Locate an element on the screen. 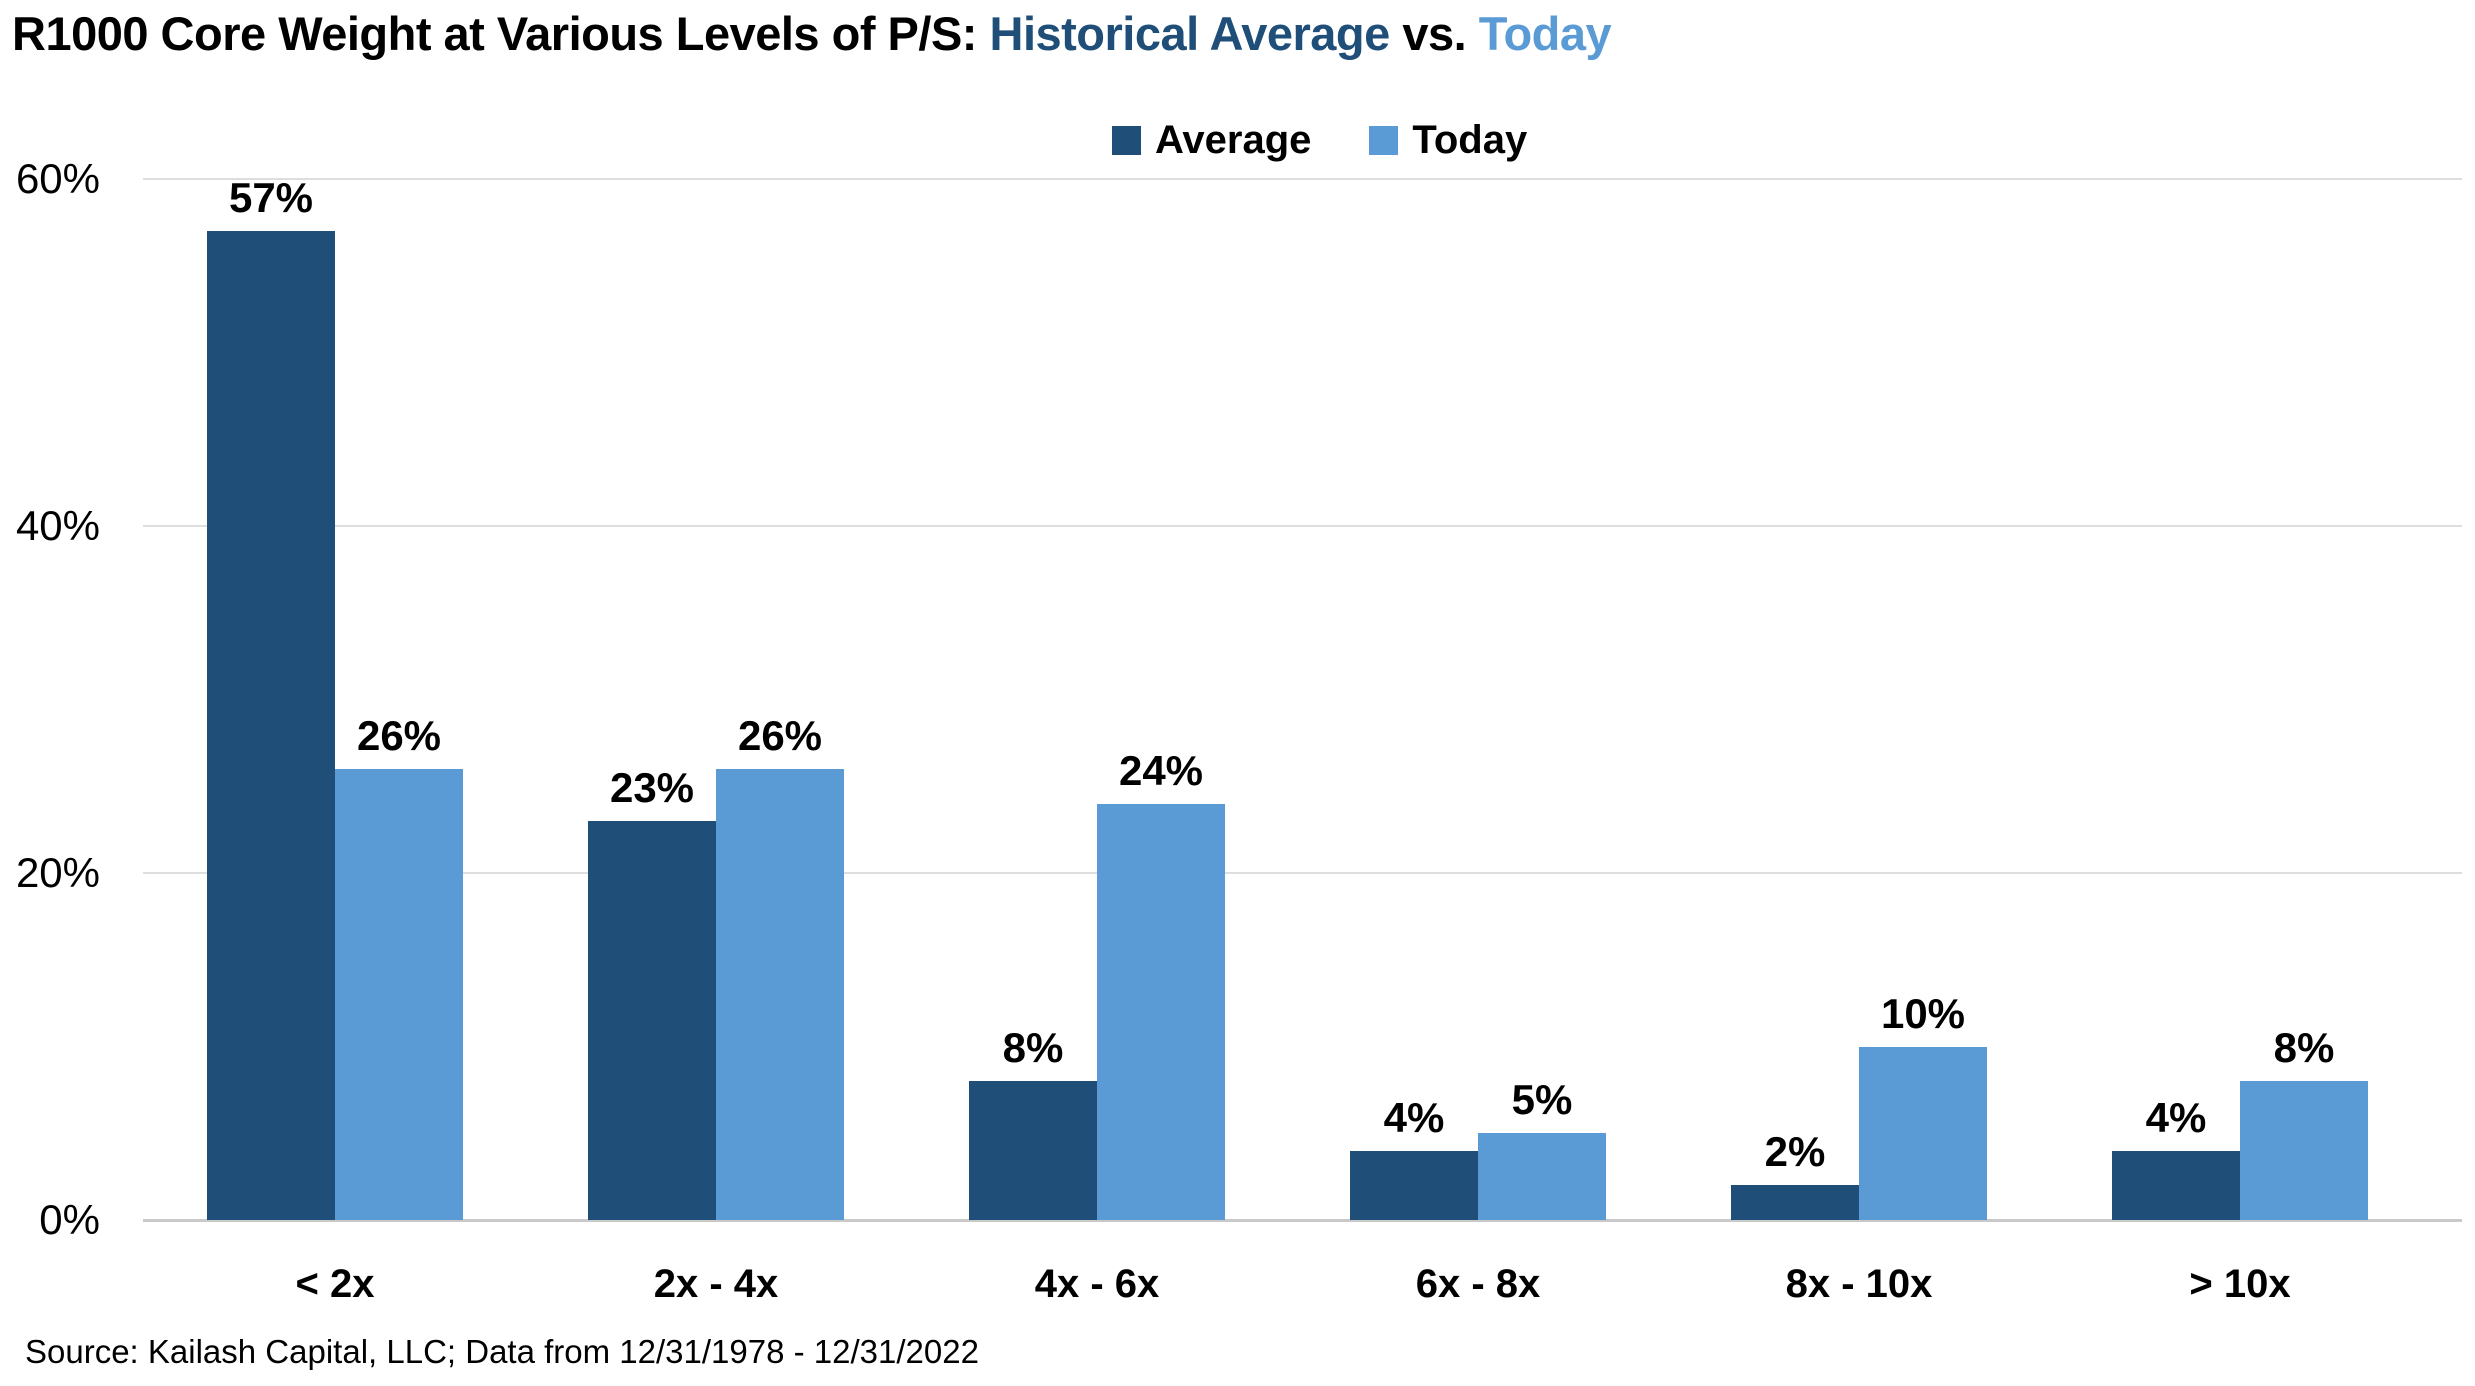 Image resolution: width=2475 pixels, height=1386 pixels. title-highlight-today: Today is located at coordinates (1545, 33).